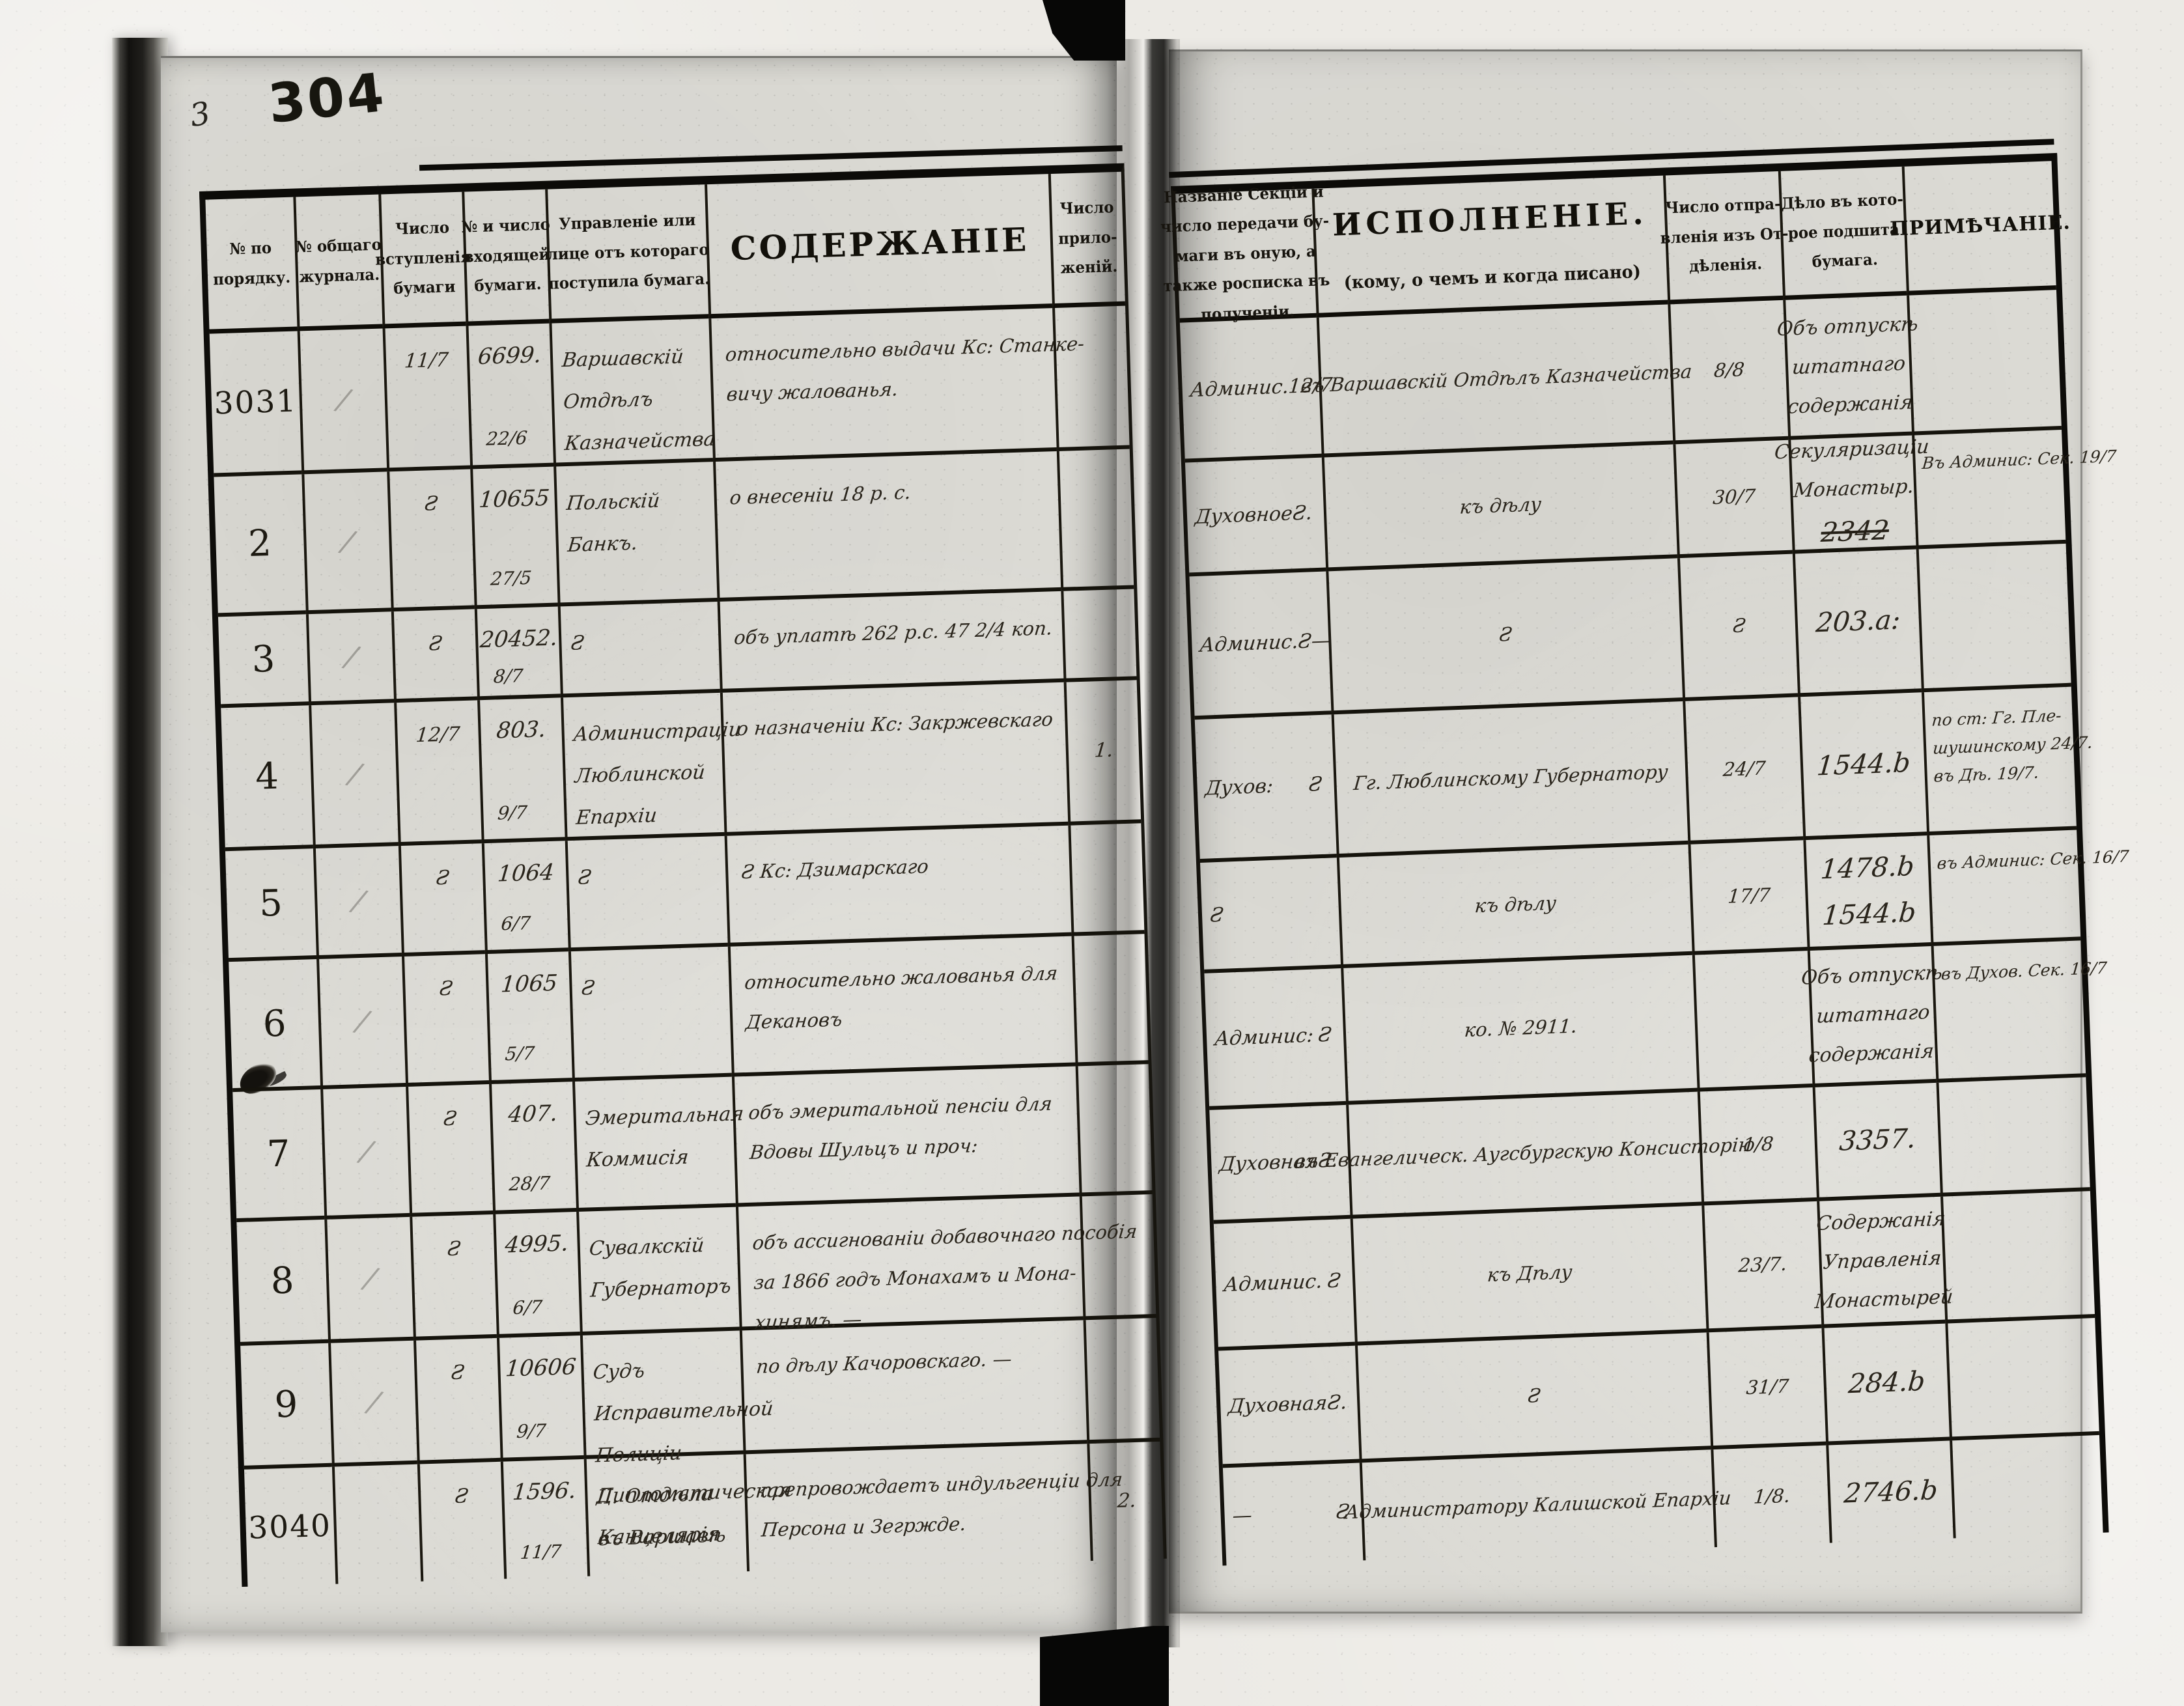  Describe the element at coordinates (864, 1149) in the screenshot. I see `content-line: Вдовы Шульцъ и проч:` at that location.